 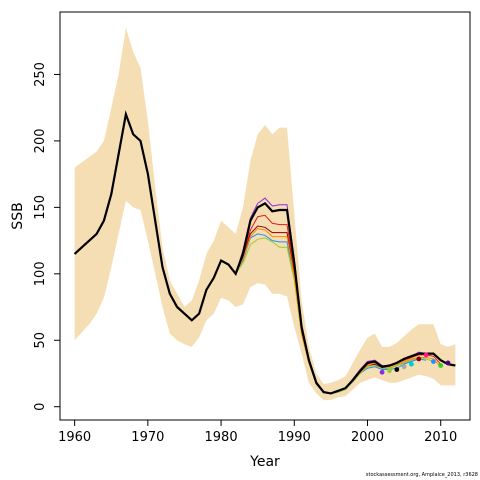 What do you see at coordinates (147, 437) in the screenshot?
I see `x-tick-label-1: 1970` at bounding box center [147, 437].